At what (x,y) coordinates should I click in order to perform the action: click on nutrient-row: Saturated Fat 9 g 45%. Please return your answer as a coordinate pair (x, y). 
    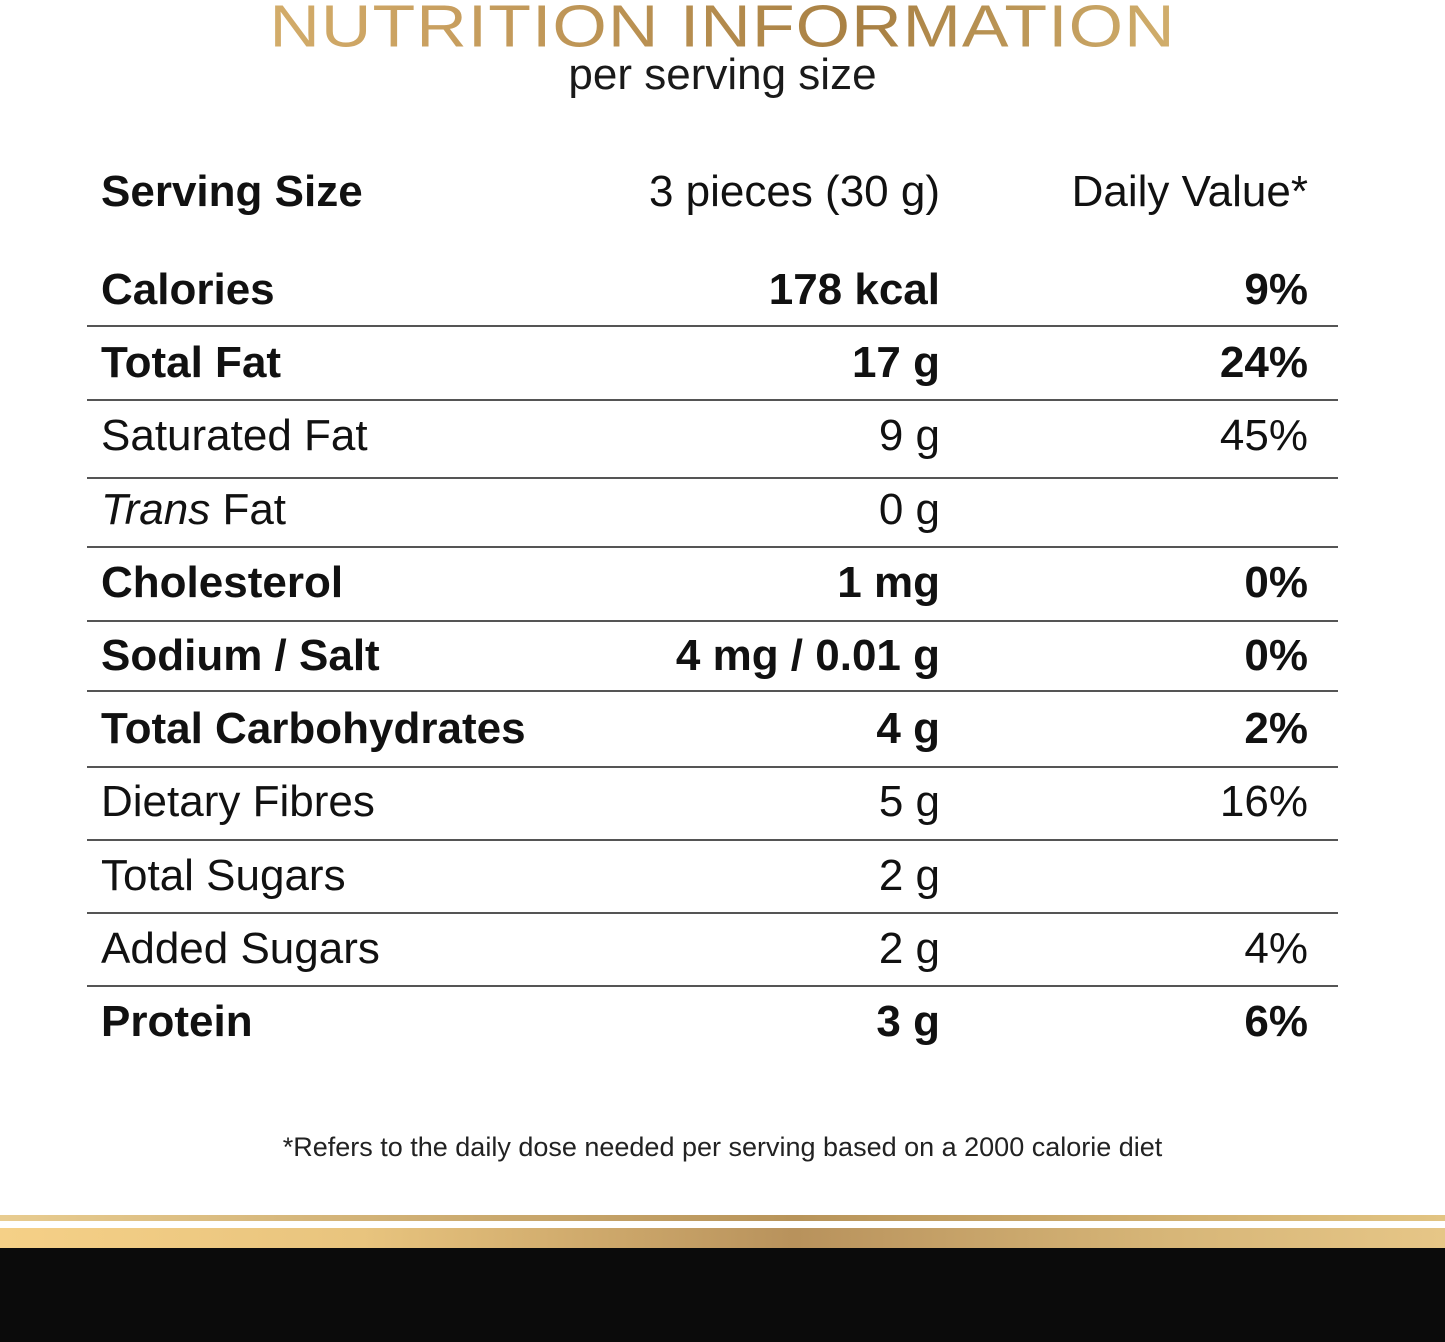
    Looking at the image, I should click on (712, 436).